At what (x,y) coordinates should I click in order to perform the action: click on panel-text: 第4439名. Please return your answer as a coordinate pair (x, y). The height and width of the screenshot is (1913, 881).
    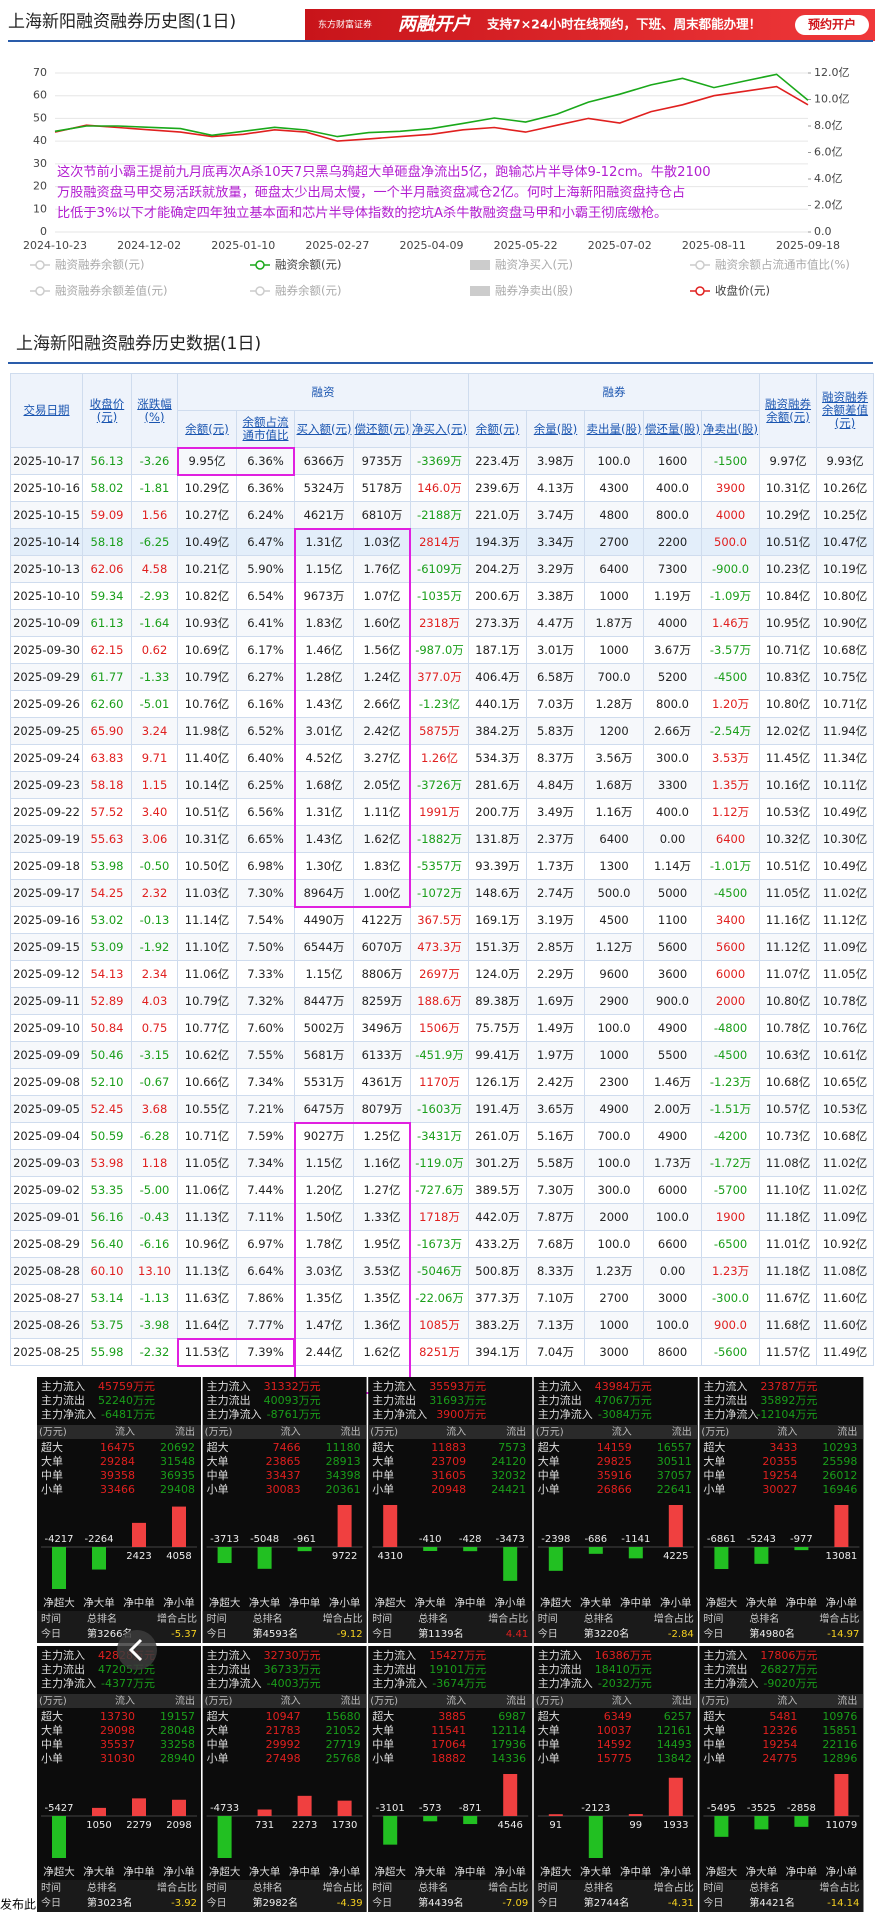
    Looking at the image, I should click on (440, 1902).